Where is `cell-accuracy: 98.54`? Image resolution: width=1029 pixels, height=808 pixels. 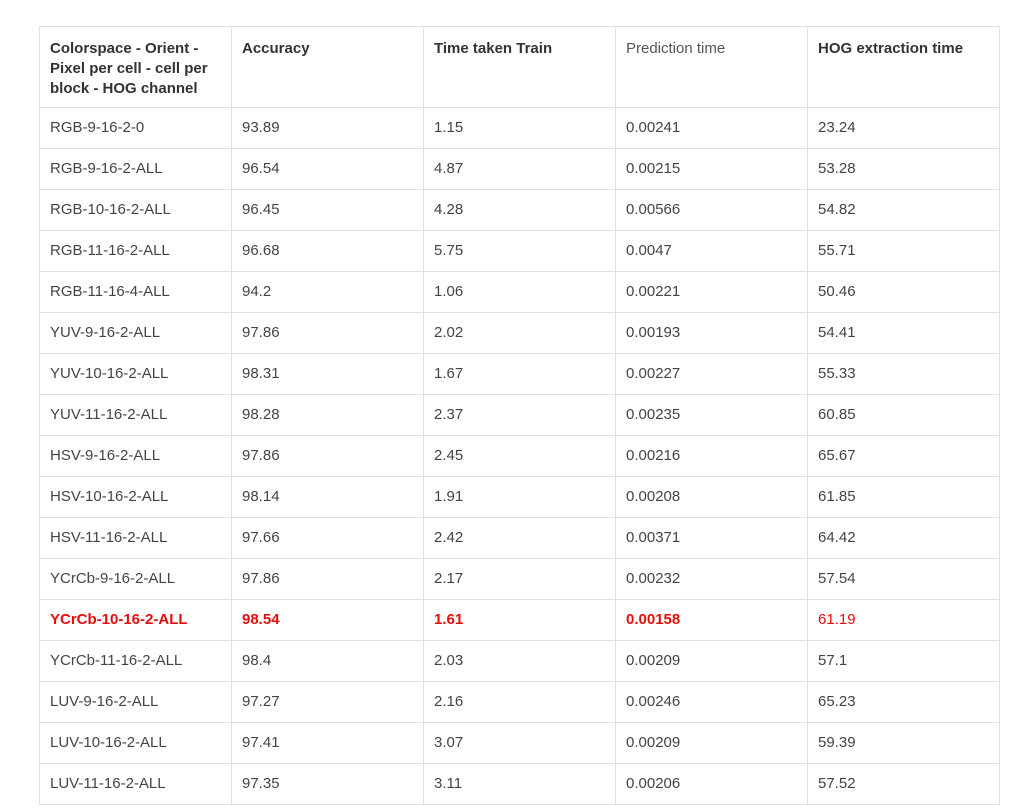 cell-accuracy: 98.54 is located at coordinates (327, 620).